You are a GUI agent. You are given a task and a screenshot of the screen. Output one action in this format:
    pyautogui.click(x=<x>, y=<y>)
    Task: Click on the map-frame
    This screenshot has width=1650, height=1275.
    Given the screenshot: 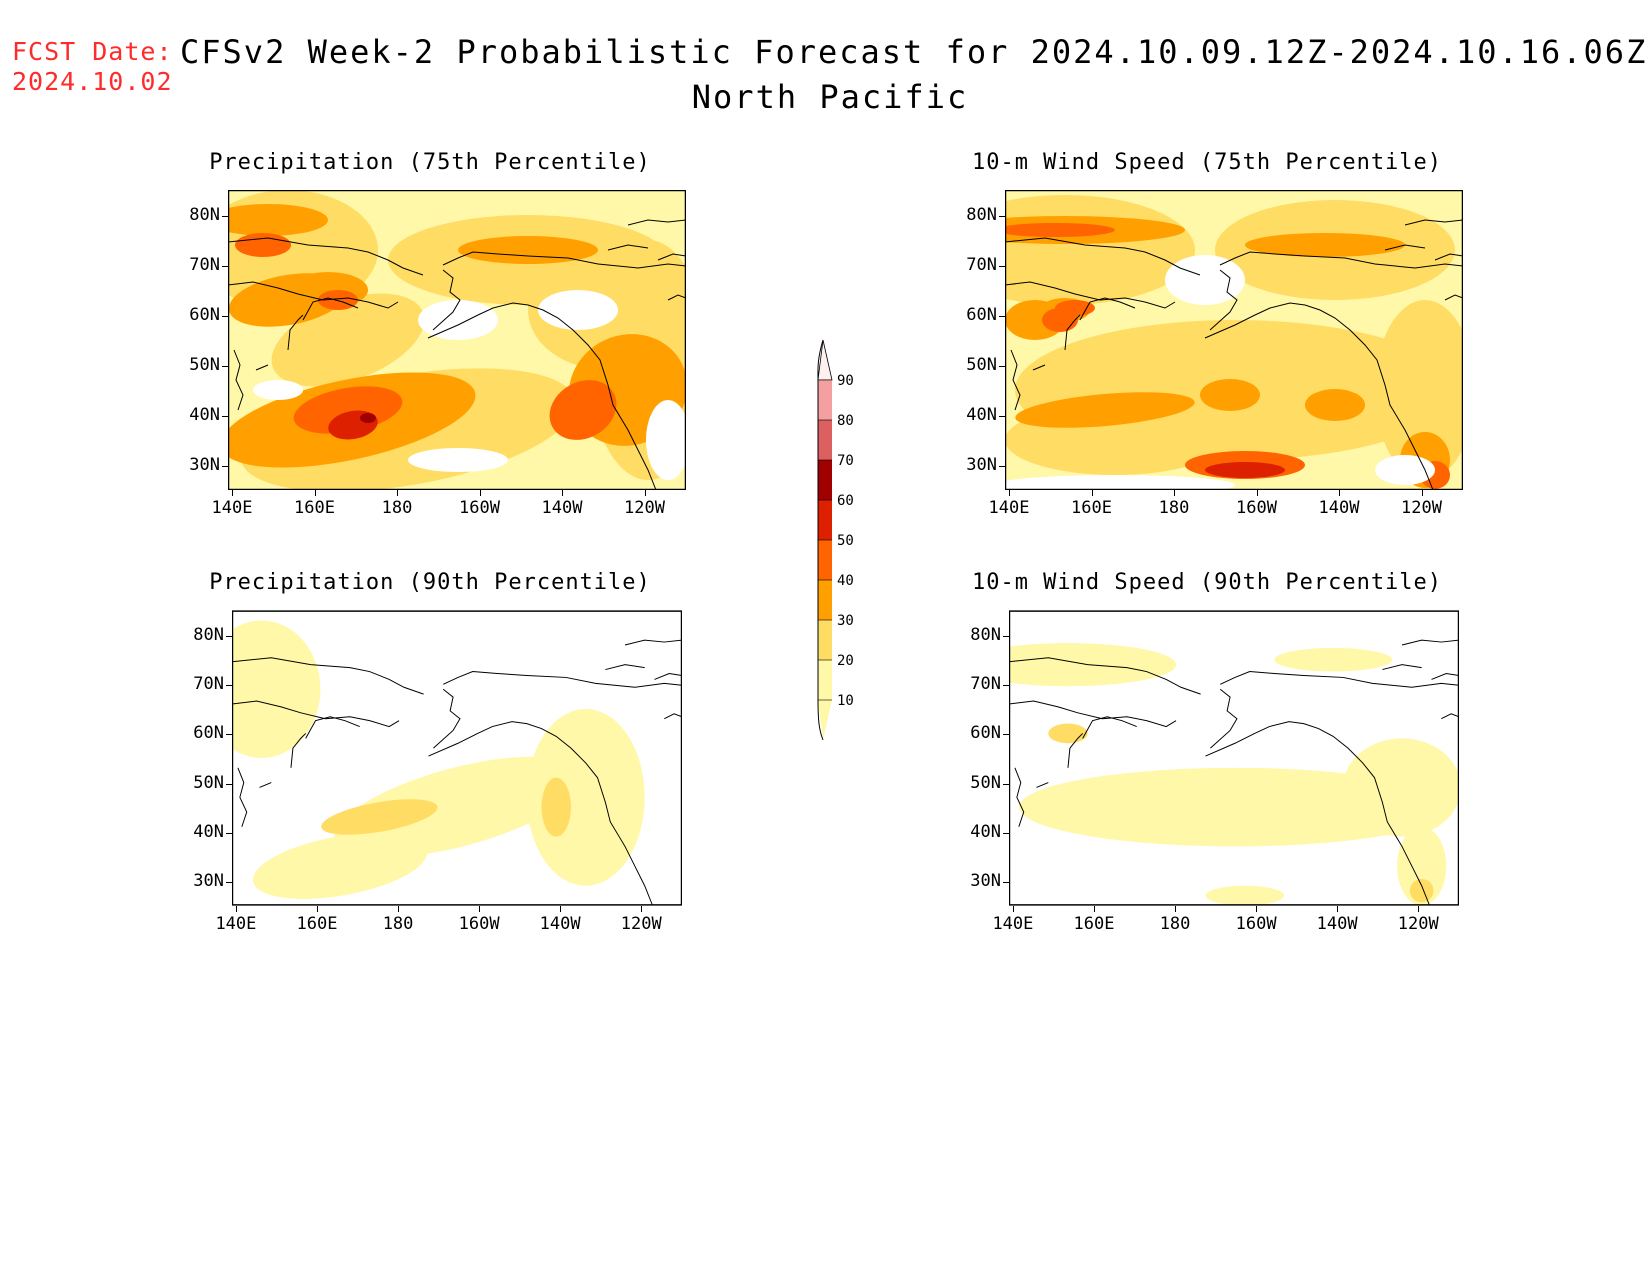 What is the action you would take?
    pyautogui.click(x=457, y=340)
    